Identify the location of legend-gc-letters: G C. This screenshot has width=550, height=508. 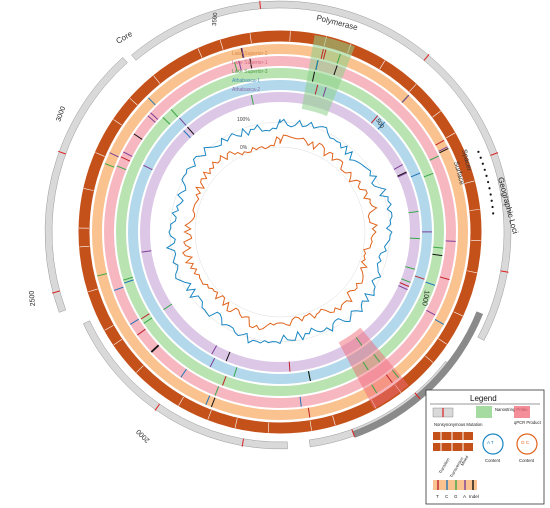
(525, 442).